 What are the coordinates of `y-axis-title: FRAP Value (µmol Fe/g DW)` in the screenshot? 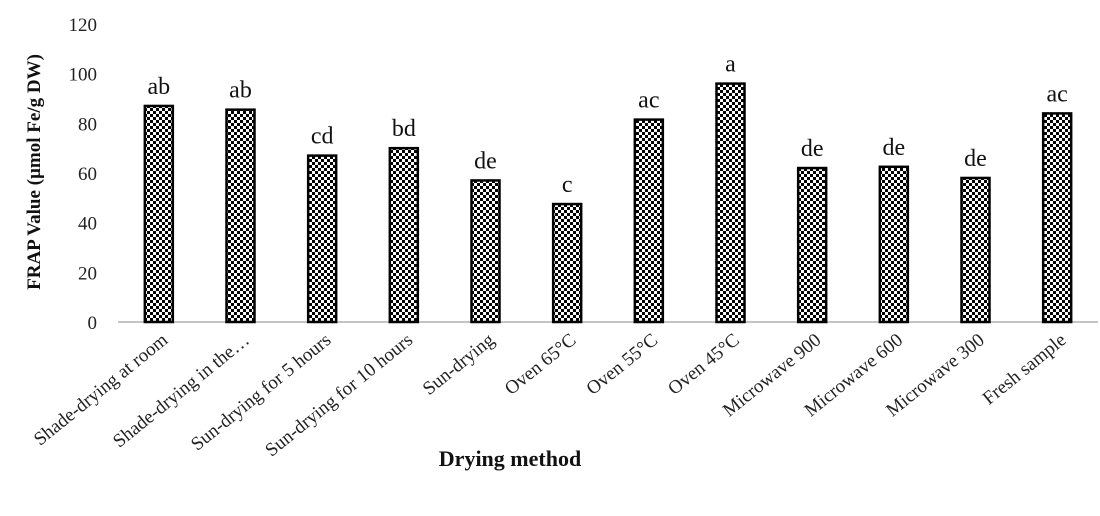 It's located at (34, 172).